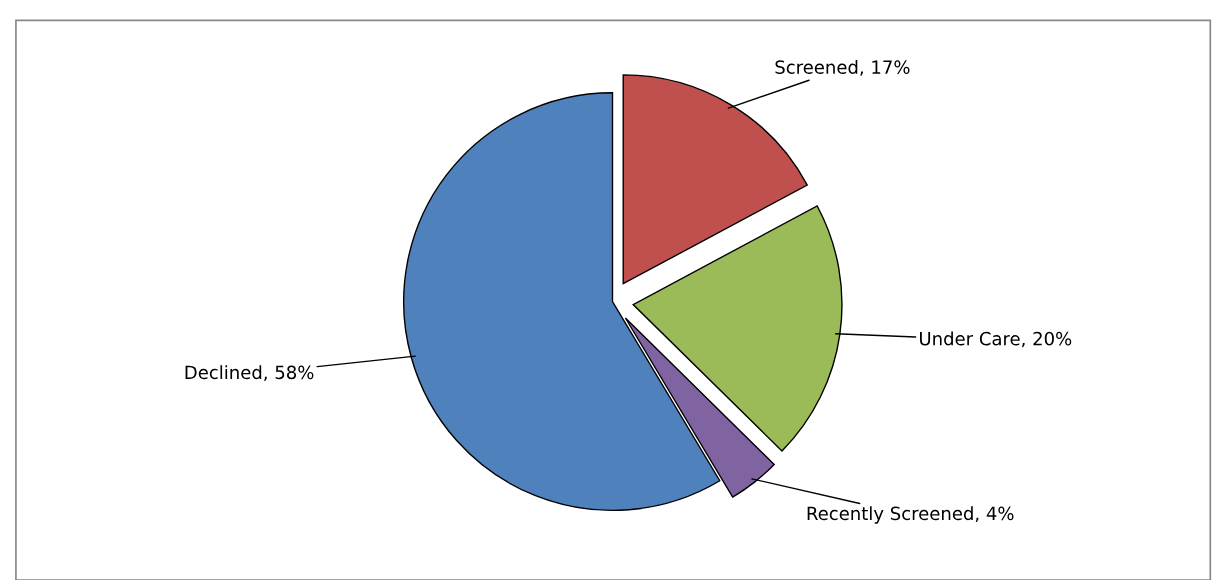 This screenshot has width=1225, height=580. Describe the element at coordinates (996, 339) in the screenshot. I see `slice-label: Under Care, 20%` at that location.